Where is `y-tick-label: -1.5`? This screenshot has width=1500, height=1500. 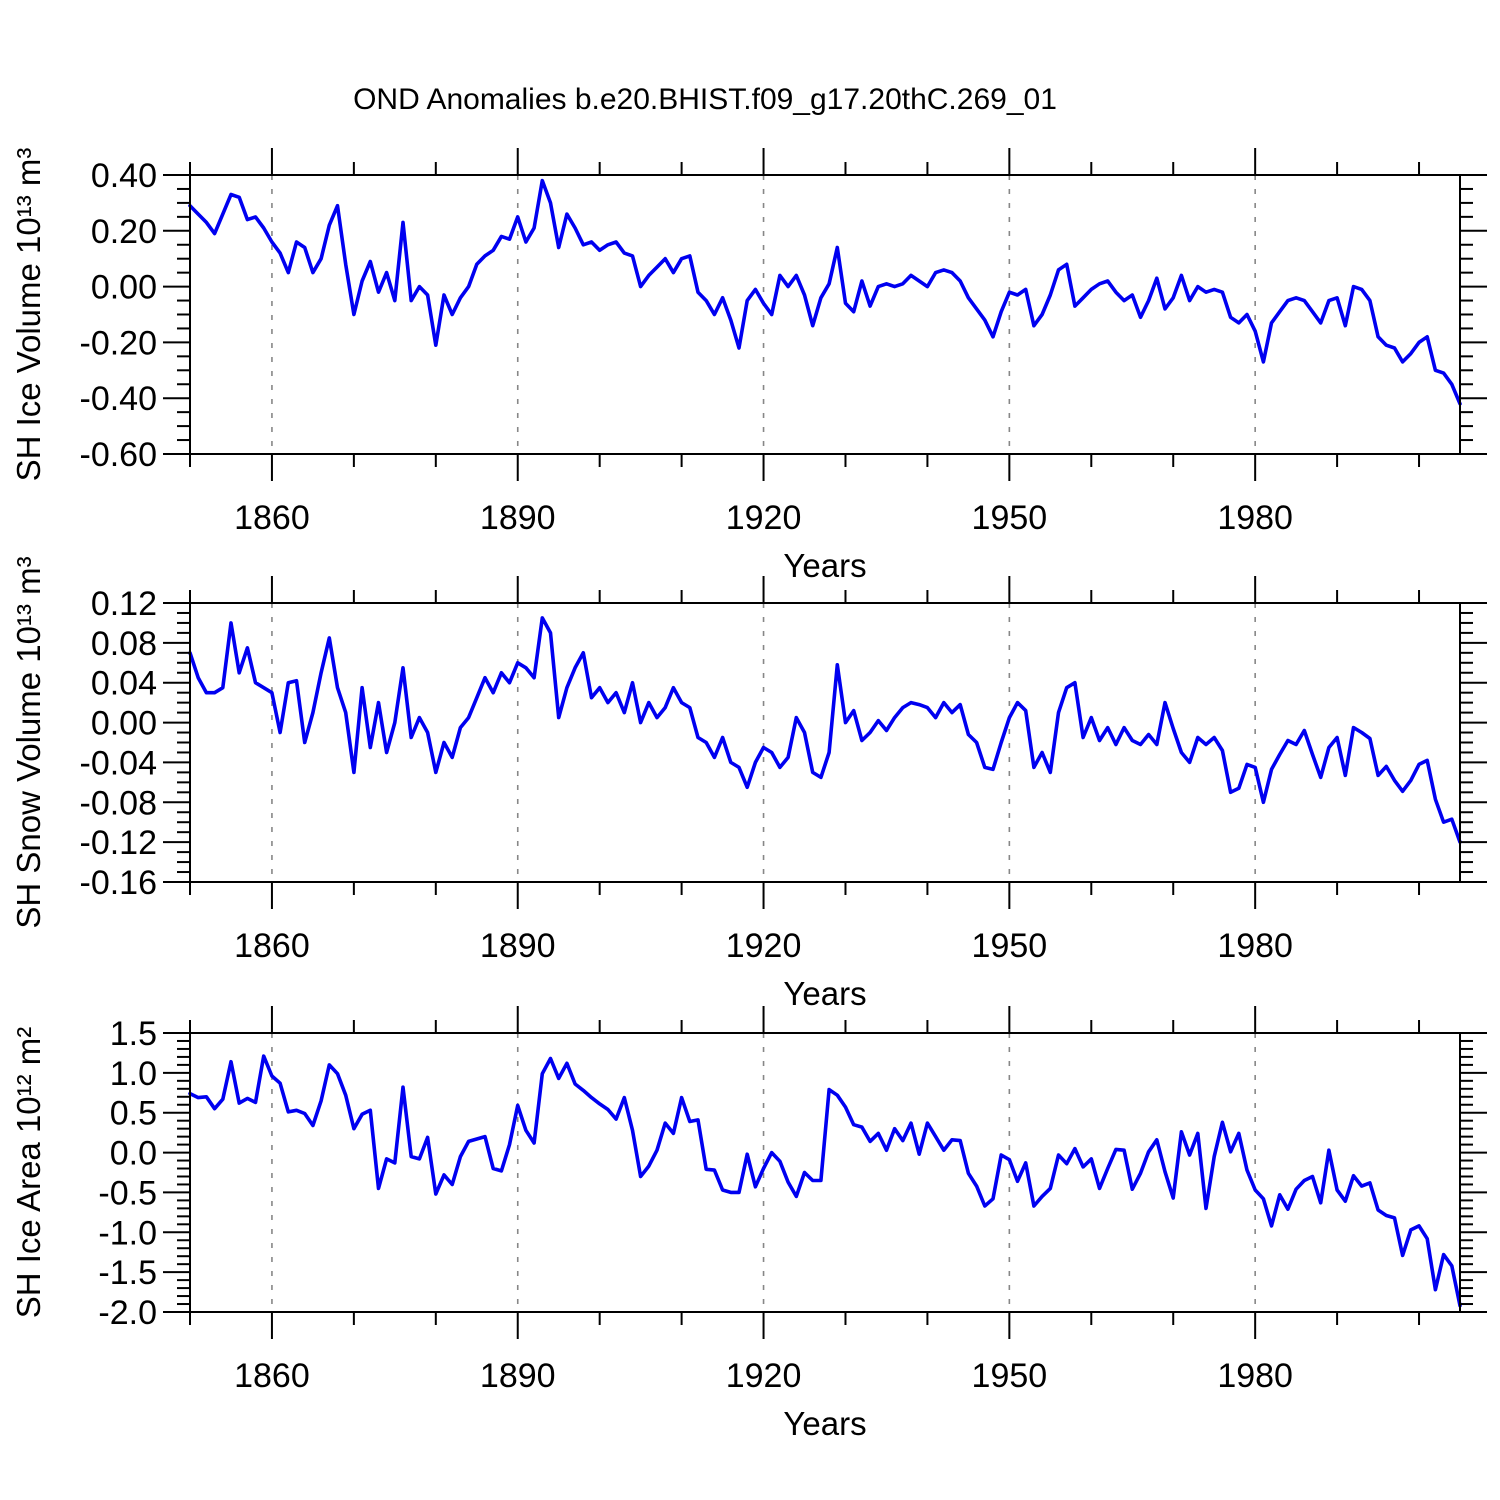 y-tick-label: -1.5 is located at coordinates (127, 1273).